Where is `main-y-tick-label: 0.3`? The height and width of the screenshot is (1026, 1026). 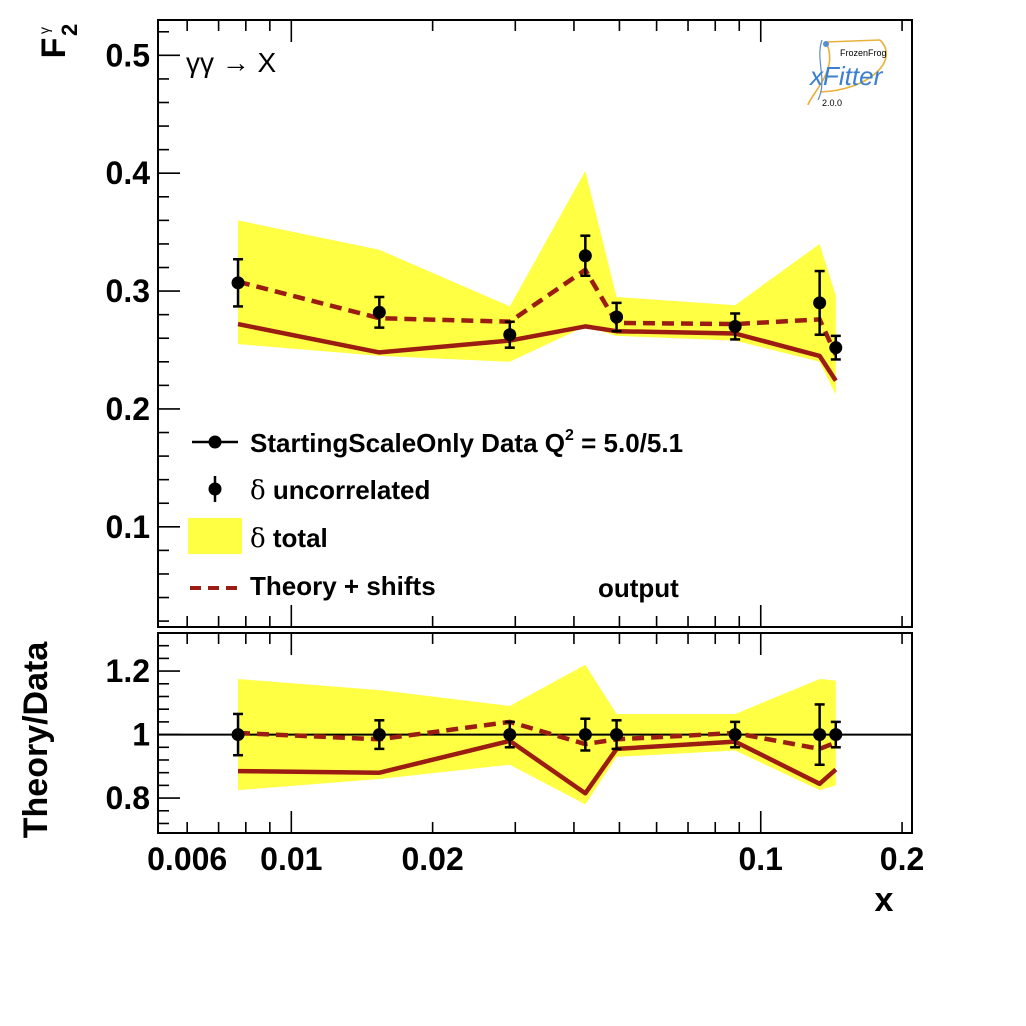 main-y-tick-label: 0.3 is located at coordinates (128, 291).